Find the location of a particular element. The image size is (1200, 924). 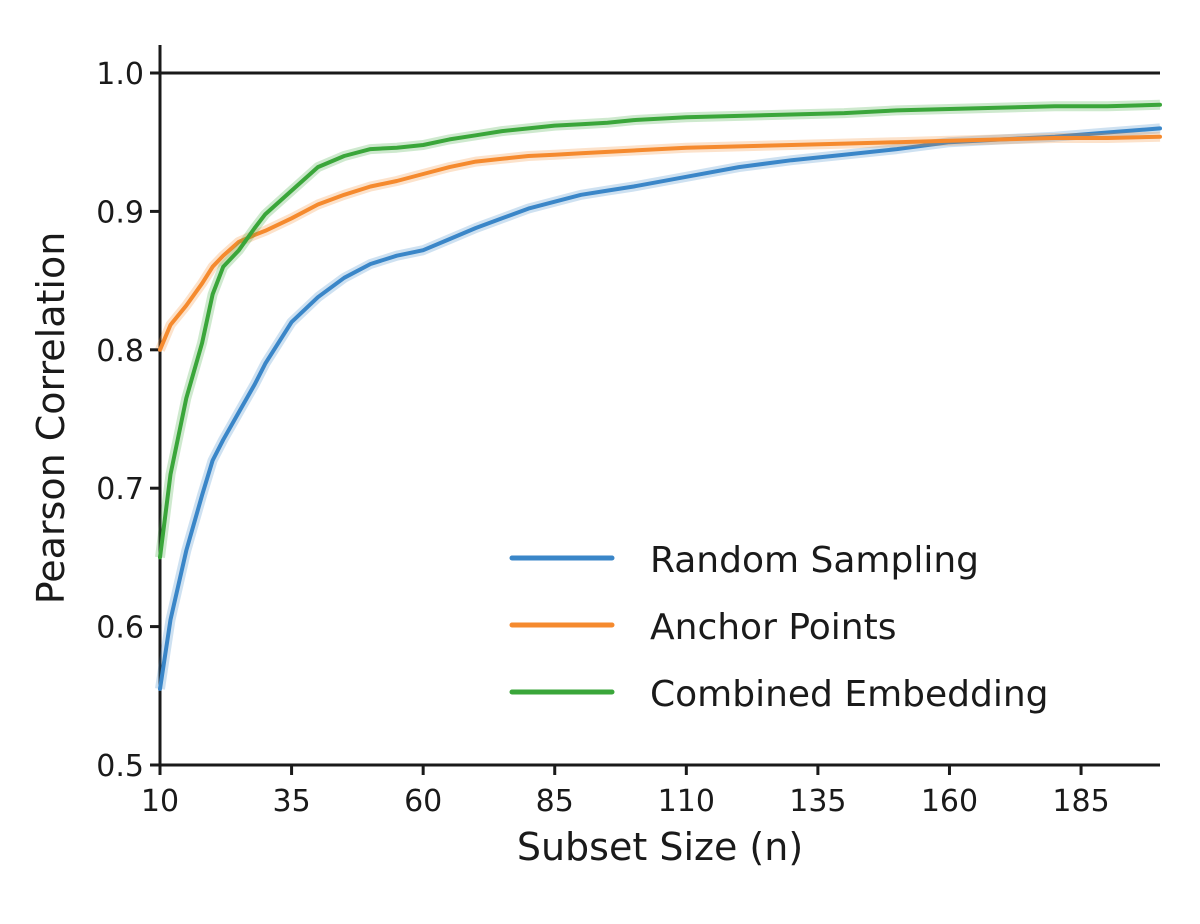

y-axis-title: Pearson Correlation is located at coordinates (51, 418).